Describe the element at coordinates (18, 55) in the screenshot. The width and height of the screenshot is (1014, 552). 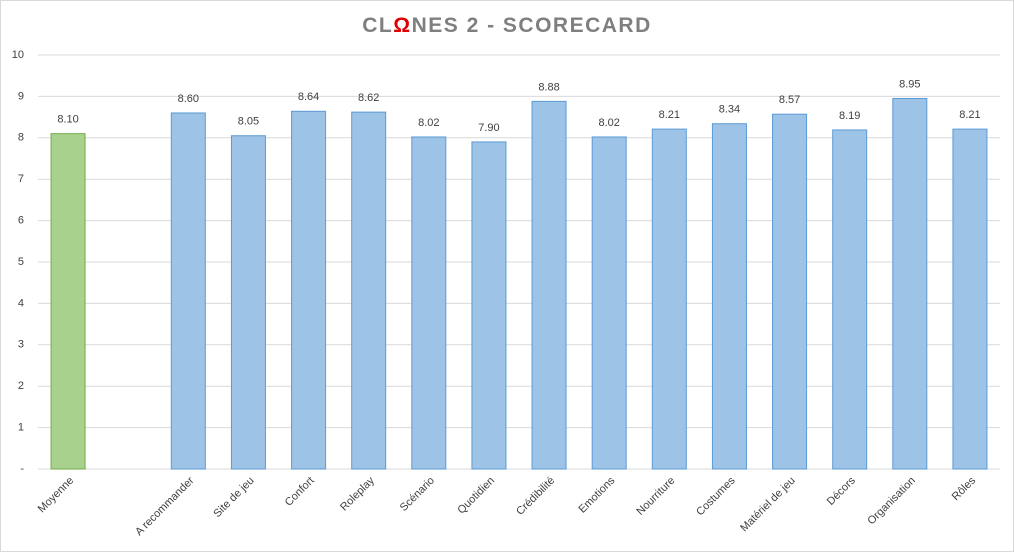
I see `y-tick-label: 10` at that location.